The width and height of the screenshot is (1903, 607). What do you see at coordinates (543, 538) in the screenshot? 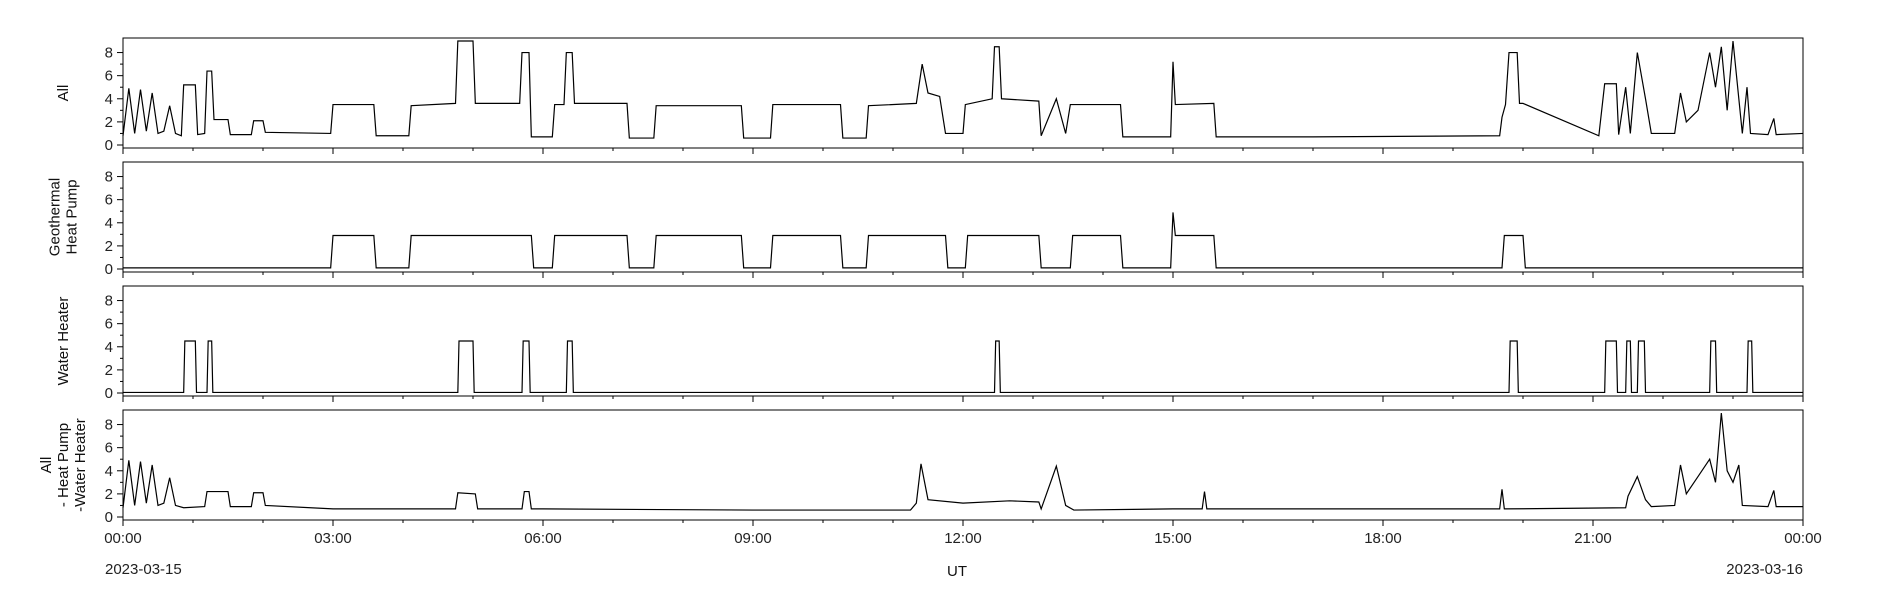
I see `x-tick-label: 06:00` at bounding box center [543, 538].